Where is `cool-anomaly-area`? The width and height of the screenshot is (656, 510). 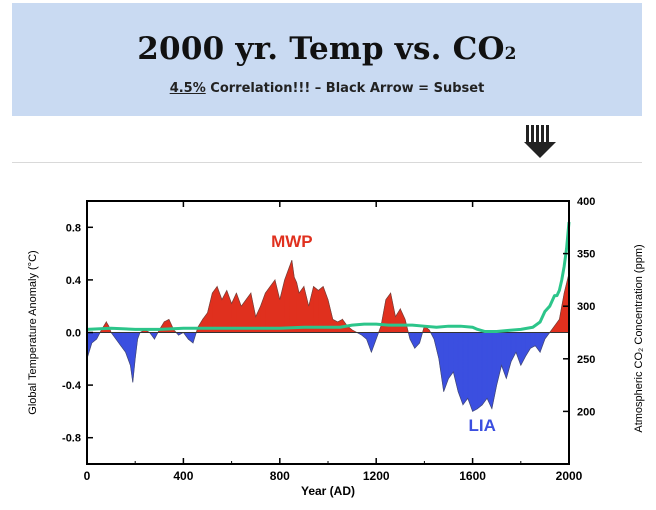 cool-anomaly-area is located at coordinates (318, 372).